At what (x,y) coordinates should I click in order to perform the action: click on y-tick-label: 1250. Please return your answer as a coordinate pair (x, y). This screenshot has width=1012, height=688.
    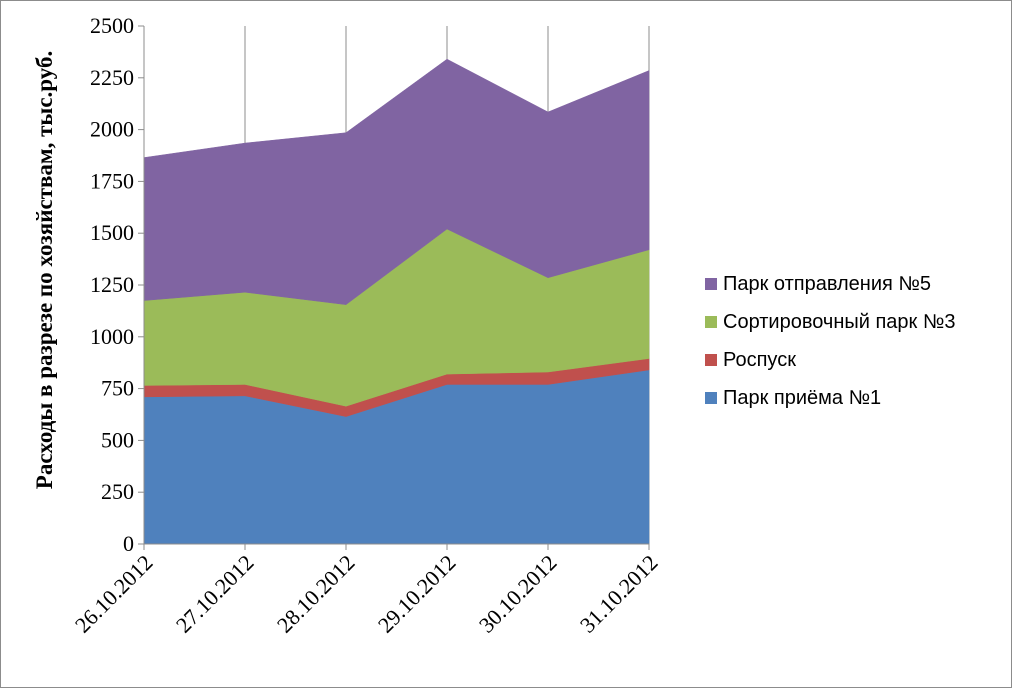
    Looking at the image, I should click on (112, 284).